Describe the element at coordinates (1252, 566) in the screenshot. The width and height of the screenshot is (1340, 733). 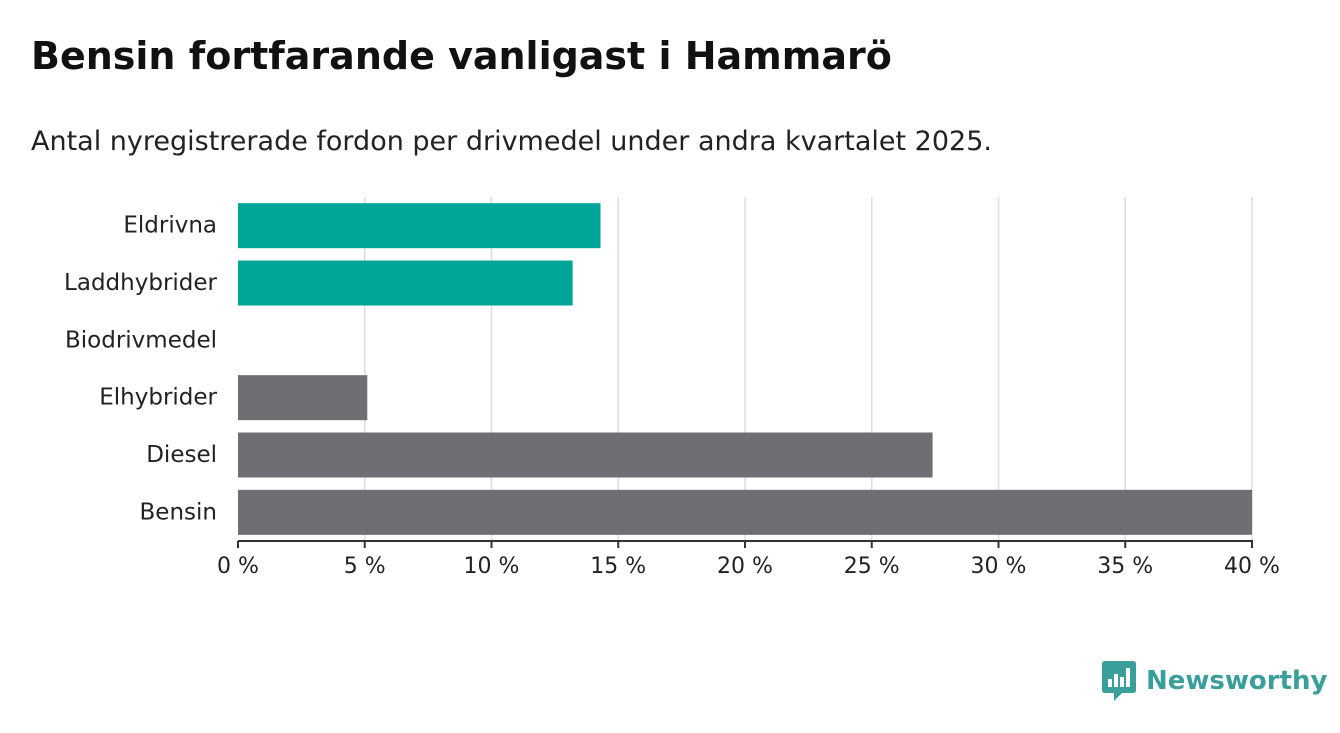
I see `x-tick-label: 40 %` at that location.